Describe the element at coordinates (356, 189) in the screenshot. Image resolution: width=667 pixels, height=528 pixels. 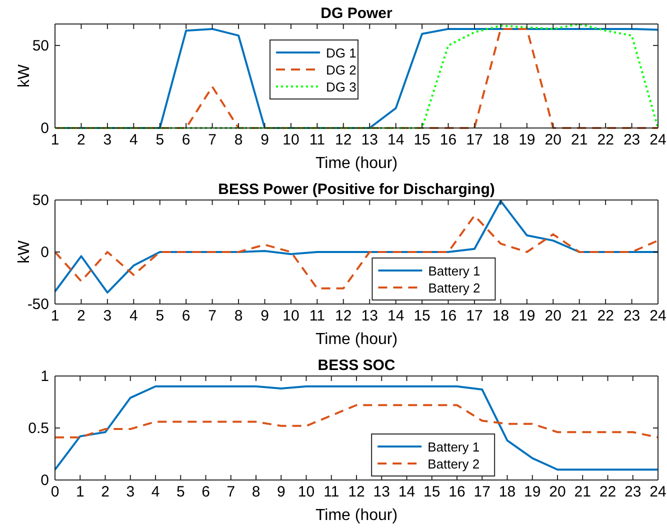
I see `chart-title: BESS Power (Positive for Discharging)` at that location.